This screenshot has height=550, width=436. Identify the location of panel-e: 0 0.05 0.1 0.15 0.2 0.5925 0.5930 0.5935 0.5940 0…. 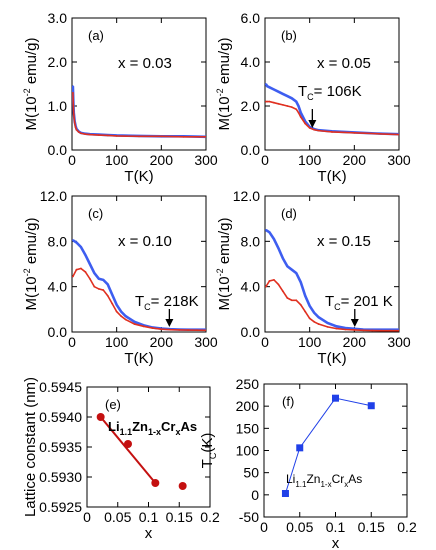
(121, 459).